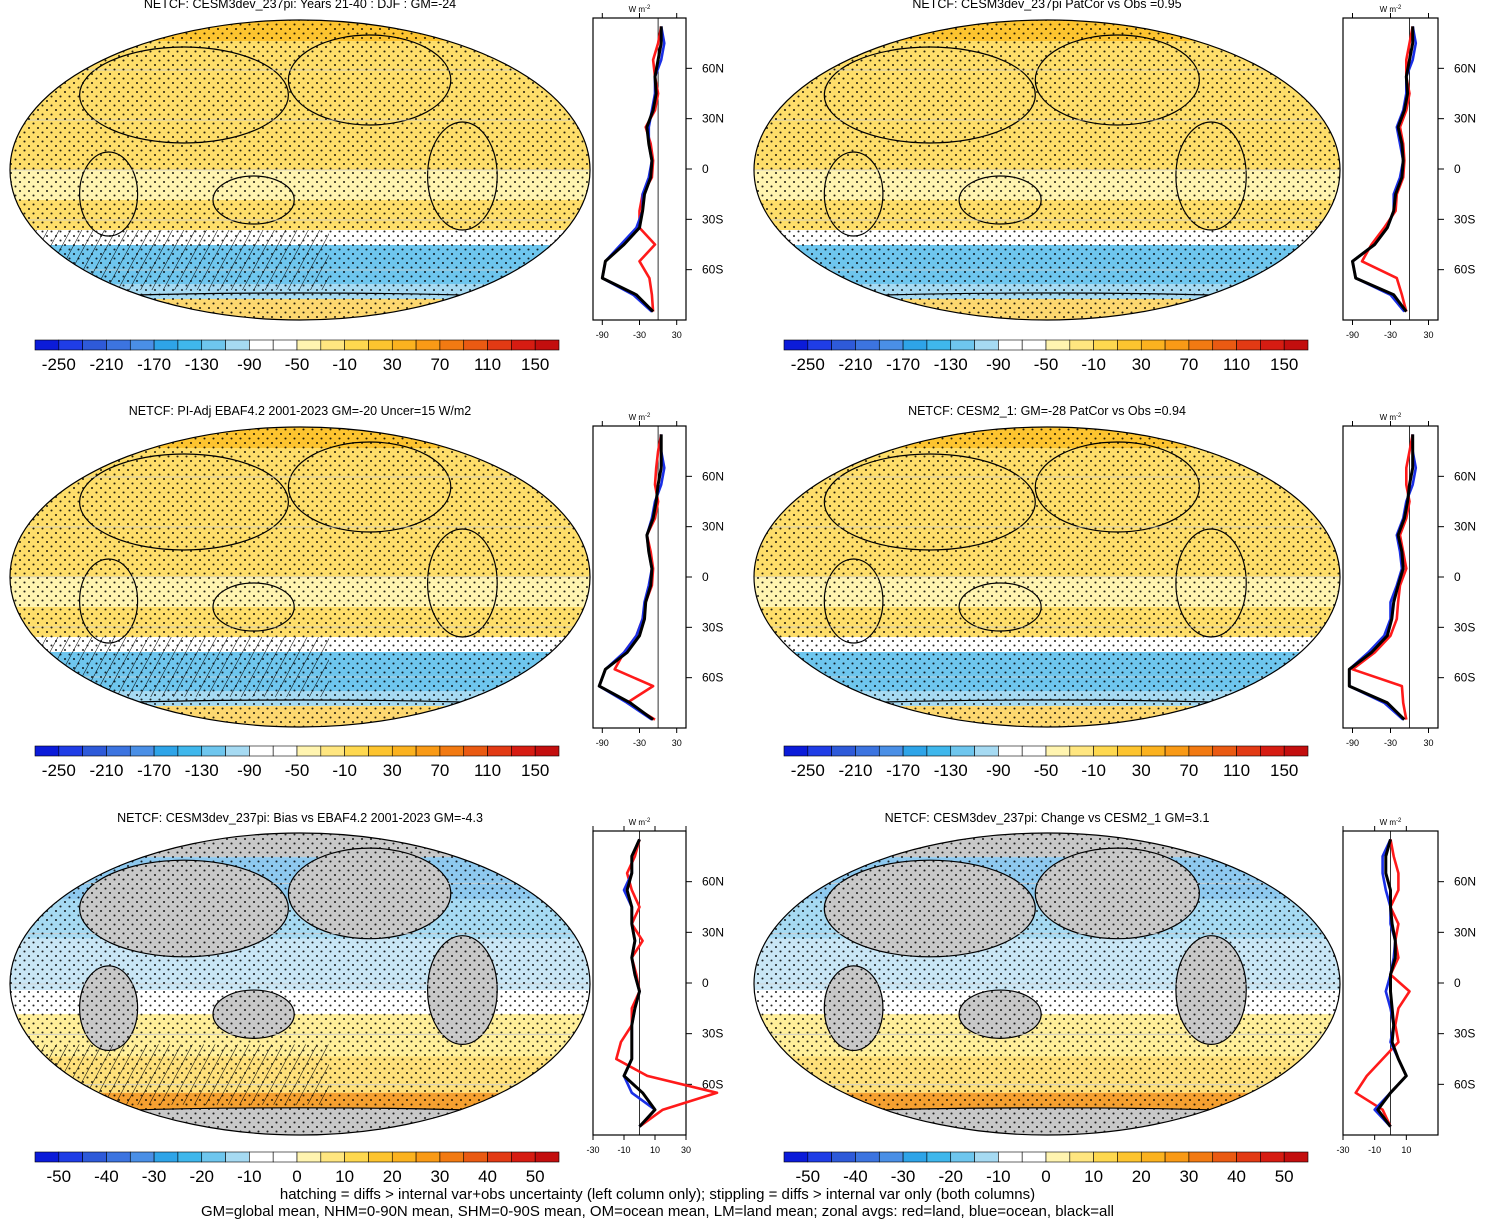  Describe the element at coordinates (1093, 364) in the screenshot. I see `colorbar-label: -10` at that location.